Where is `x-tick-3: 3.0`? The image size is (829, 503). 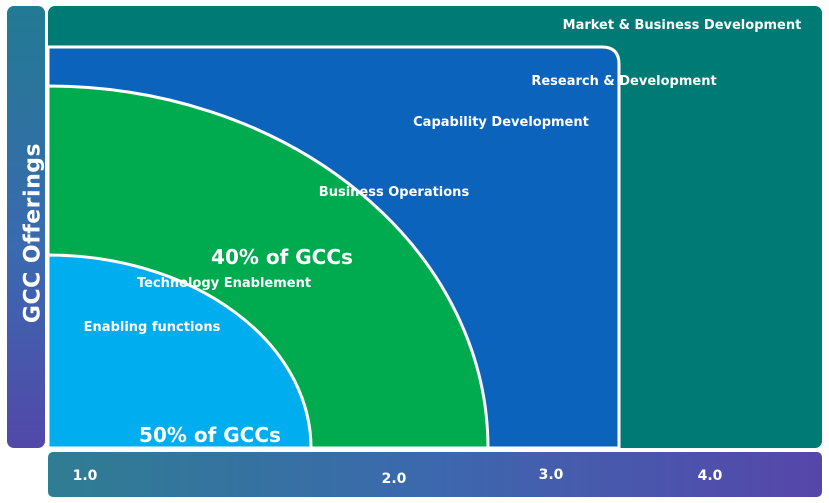 x-tick-3: 3.0 is located at coordinates (551, 475).